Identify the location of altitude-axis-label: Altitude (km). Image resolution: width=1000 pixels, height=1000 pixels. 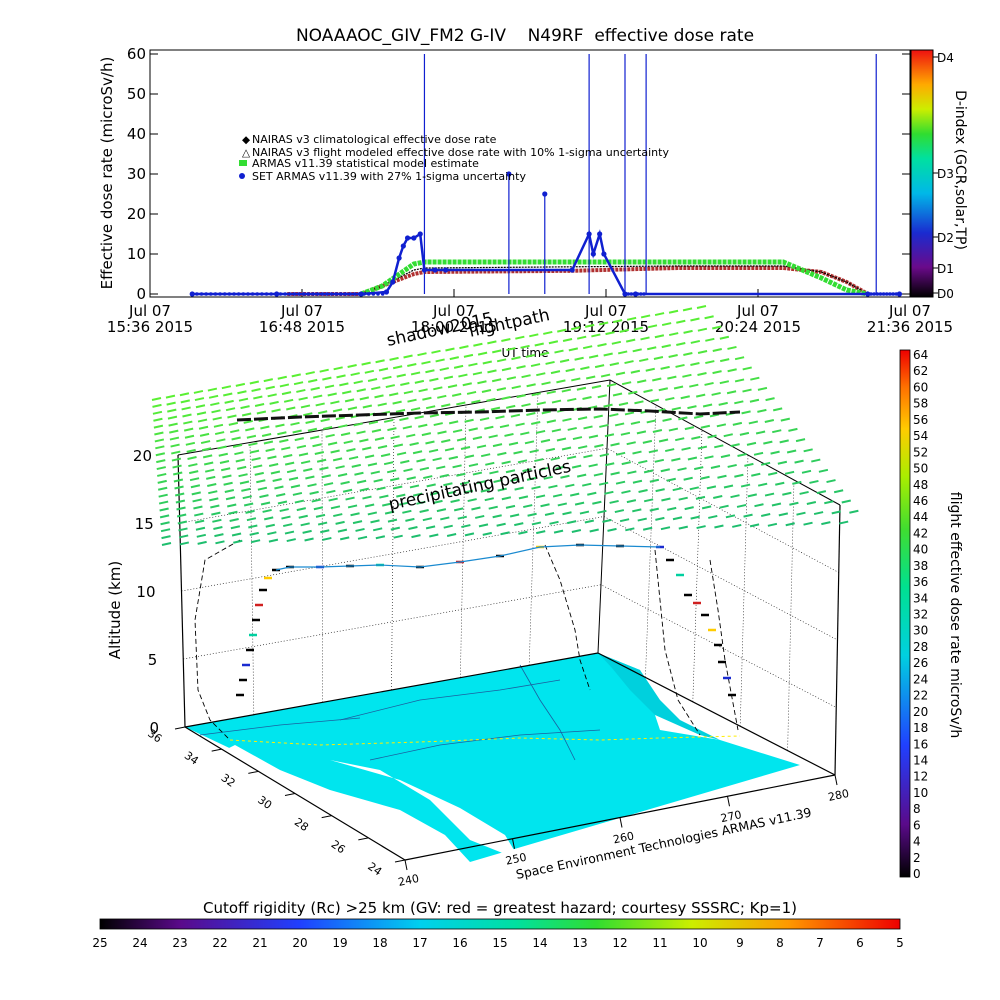
(115, 610).